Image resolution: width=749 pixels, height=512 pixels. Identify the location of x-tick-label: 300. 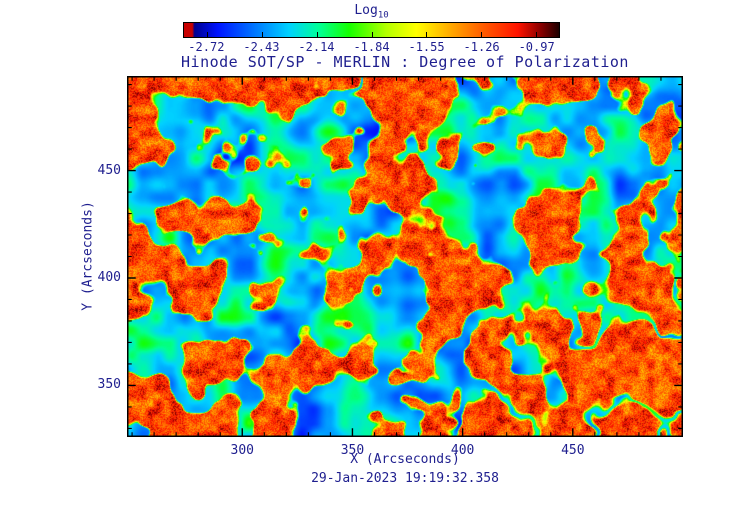
(242, 450).